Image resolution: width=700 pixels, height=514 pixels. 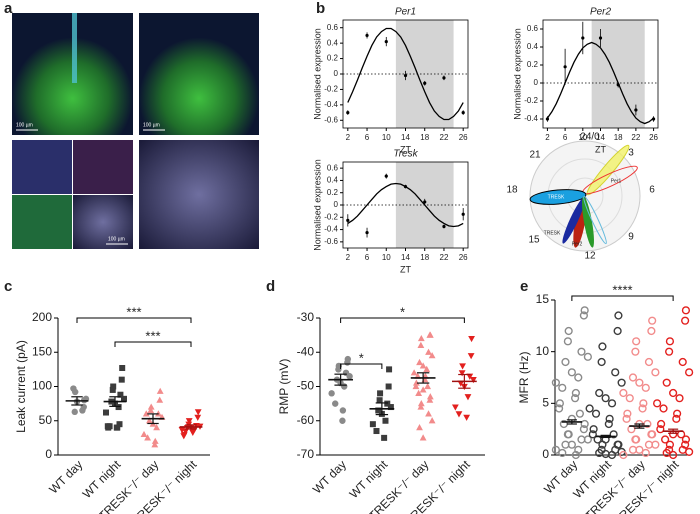 What do you see at coordinates (547, 137) in the screenshot?
I see `x-tick-label: 2` at bounding box center [547, 137].